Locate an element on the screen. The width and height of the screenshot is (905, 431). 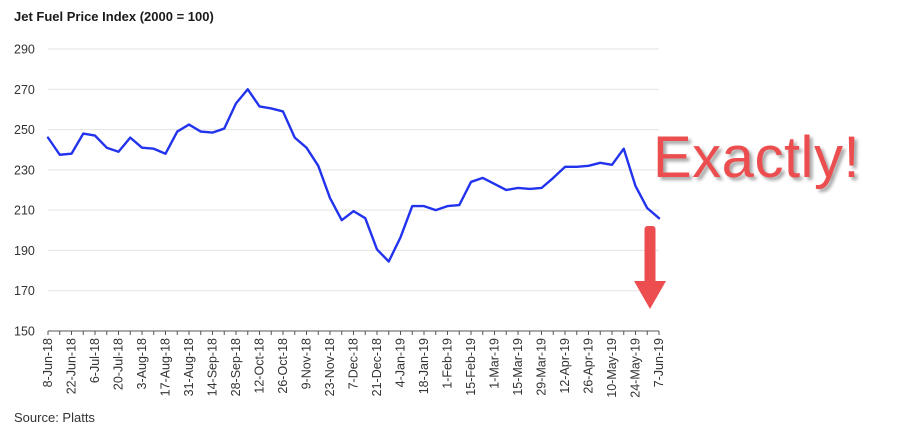
x-tick-label: 1-Feb-19 is located at coordinates (448, 363).